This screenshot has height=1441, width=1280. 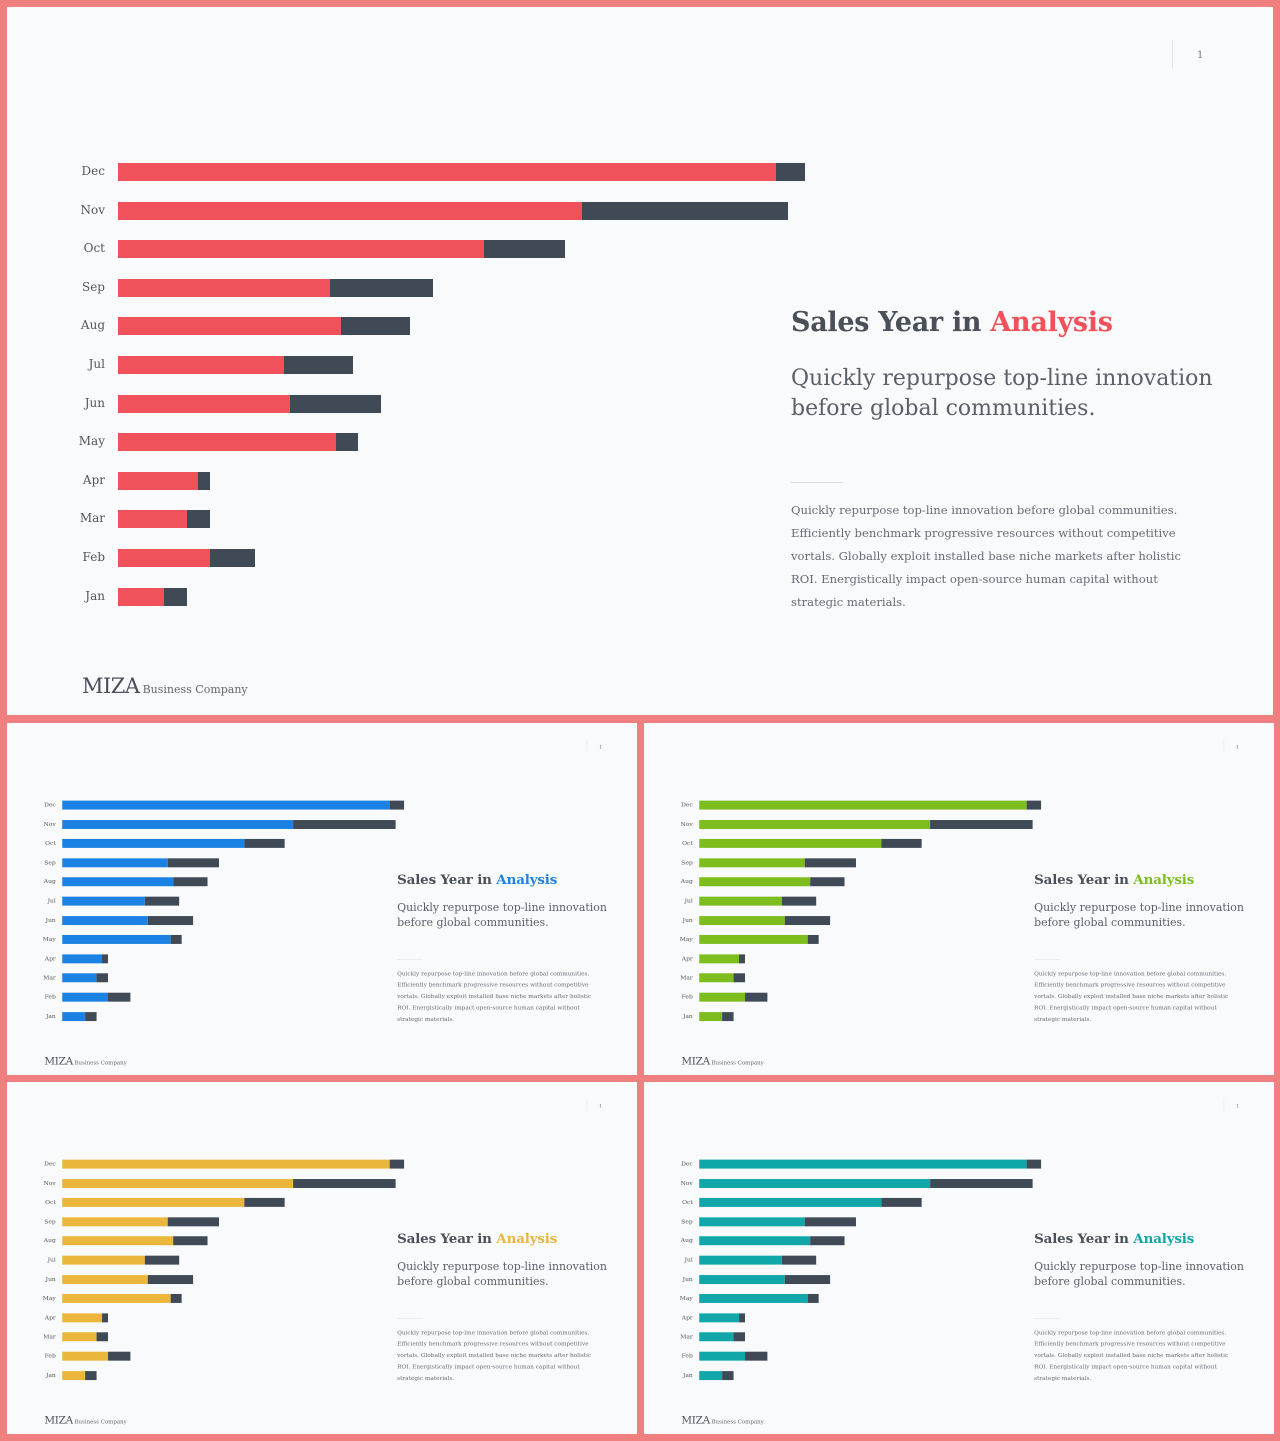 What do you see at coordinates (49, 824) in the screenshot?
I see `month-label-nov: Nov` at bounding box center [49, 824].